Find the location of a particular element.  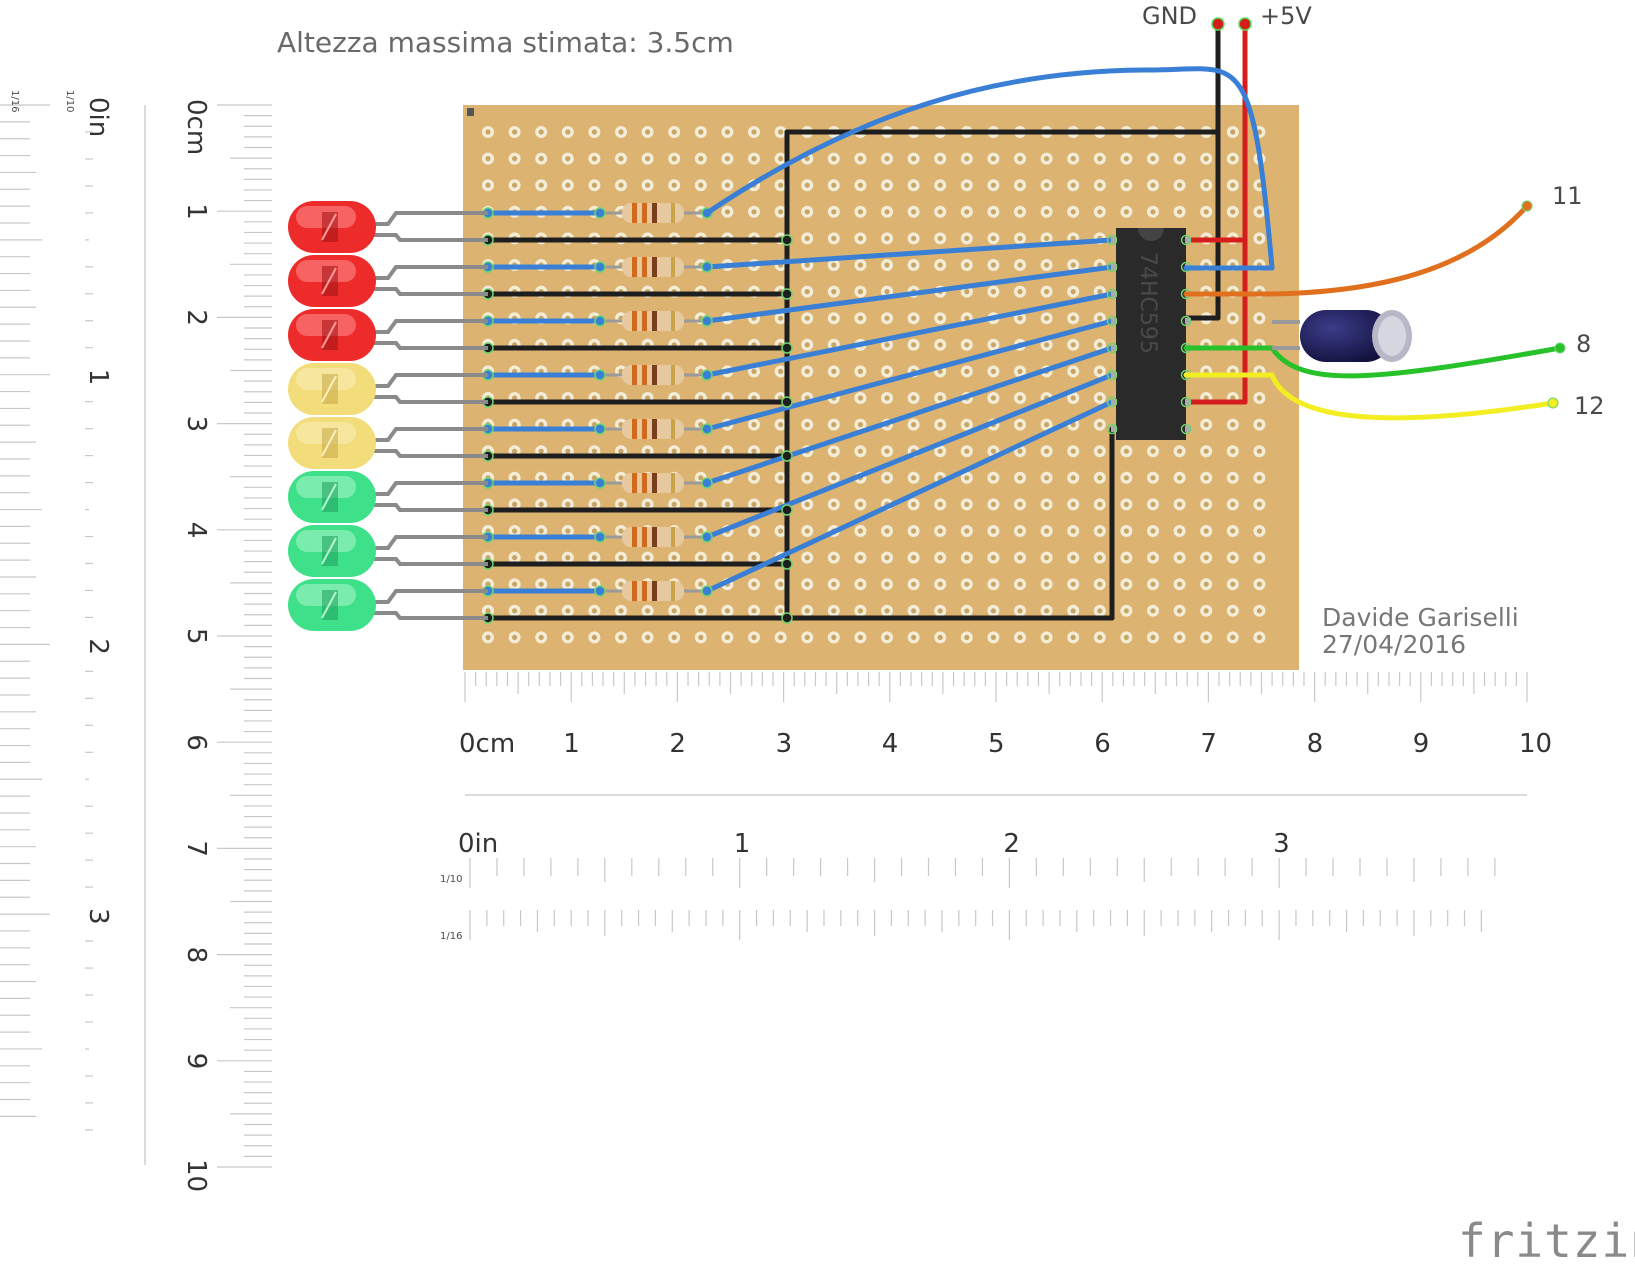

pin-11-label: 11 is located at coordinates (1567, 196).